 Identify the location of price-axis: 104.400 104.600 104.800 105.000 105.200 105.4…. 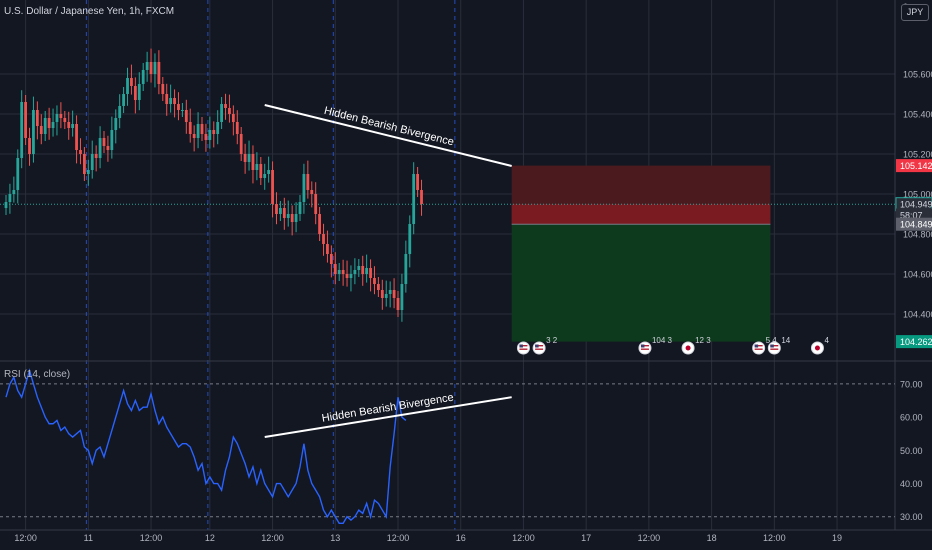
(913, 262).